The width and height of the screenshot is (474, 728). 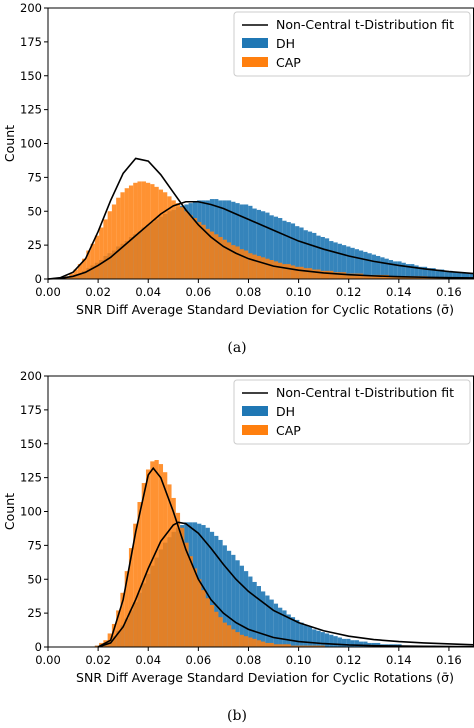 I want to click on x-tick-label-5: 0.10, so click(x=299, y=660).